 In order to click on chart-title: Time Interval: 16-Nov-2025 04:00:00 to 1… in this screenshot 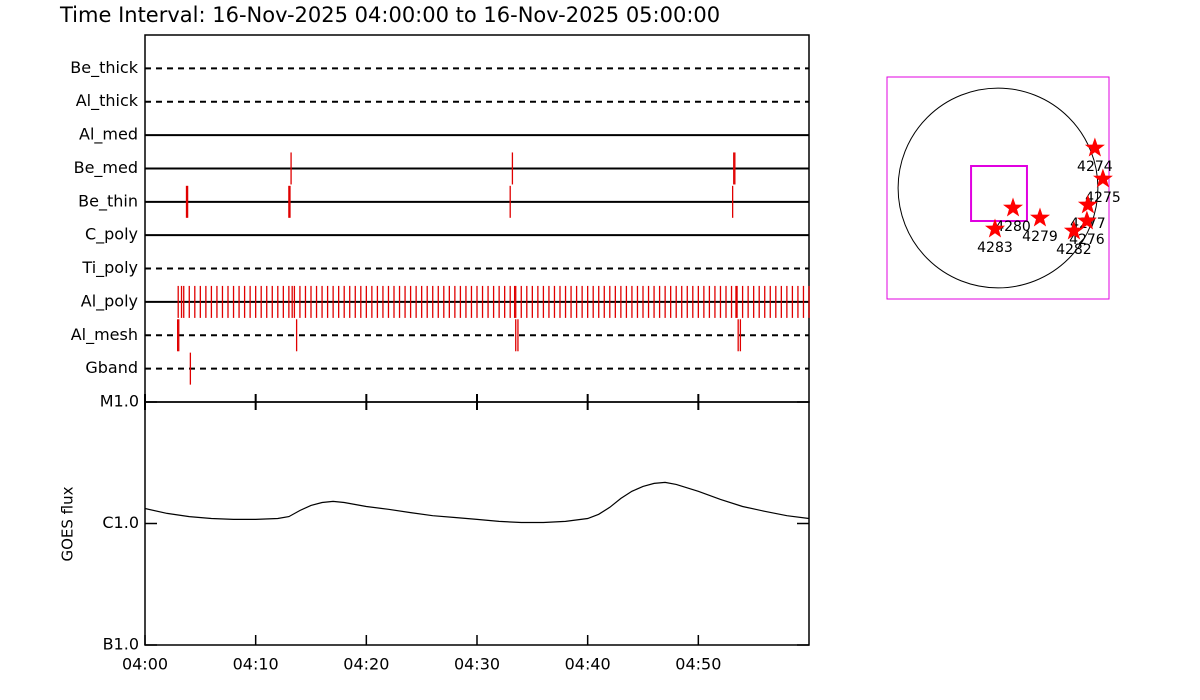, I will do `click(389, 15)`.